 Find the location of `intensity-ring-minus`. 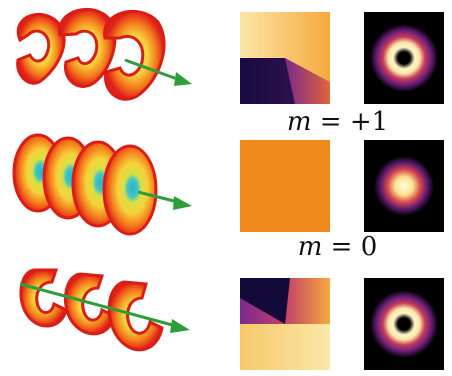

intensity-ring-minus is located at coordinates (404, 324).